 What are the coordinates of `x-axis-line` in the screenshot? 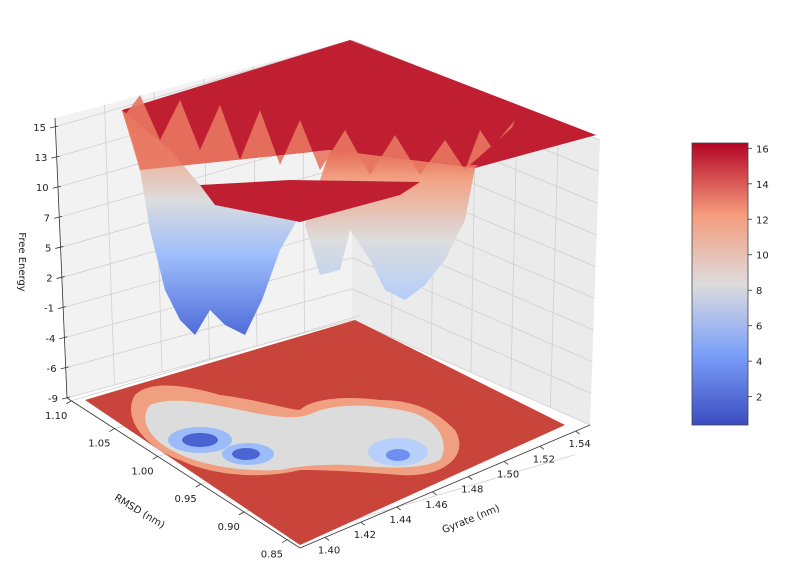 It's located at (445, 486).